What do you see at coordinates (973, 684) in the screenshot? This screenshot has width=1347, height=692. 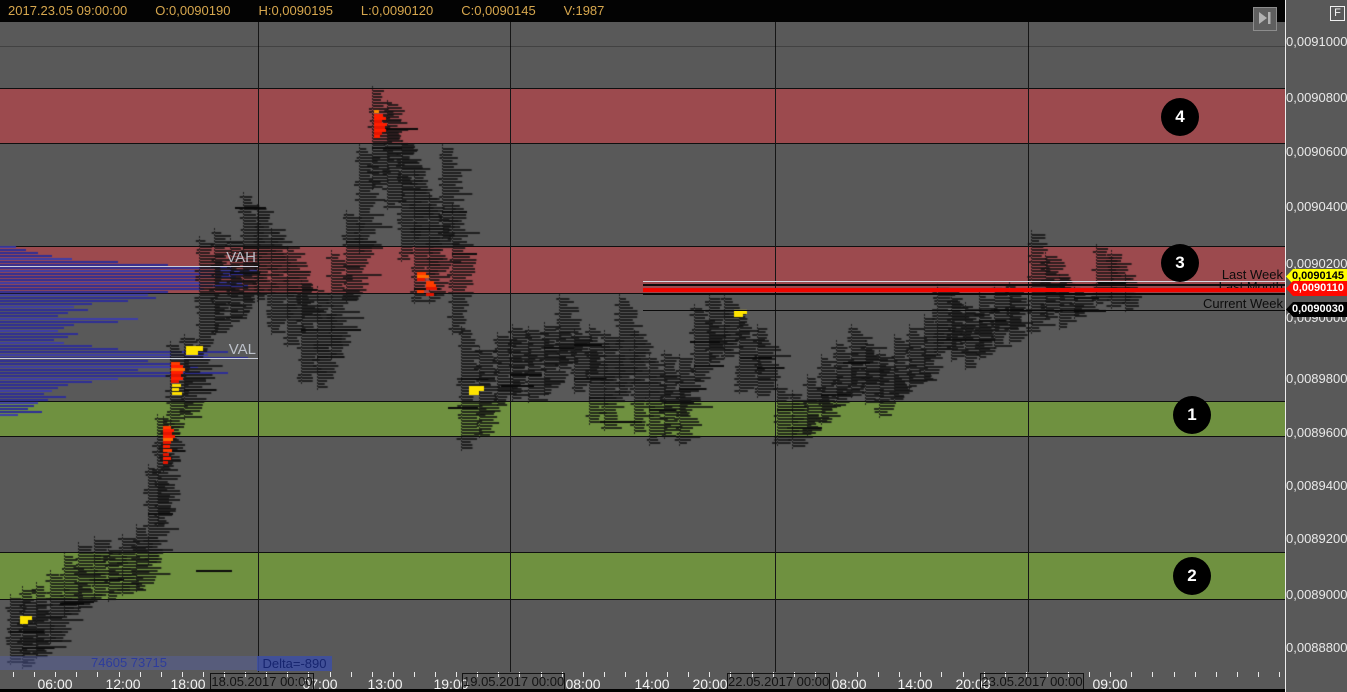 I see `time-label: 20:00` at bounding box center [973, 684].